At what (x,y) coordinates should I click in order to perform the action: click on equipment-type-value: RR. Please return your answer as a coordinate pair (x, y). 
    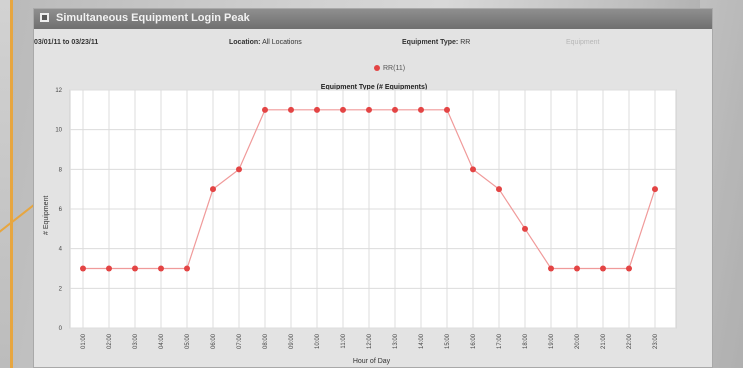
    Looking at the image, I should click on (465, 42).